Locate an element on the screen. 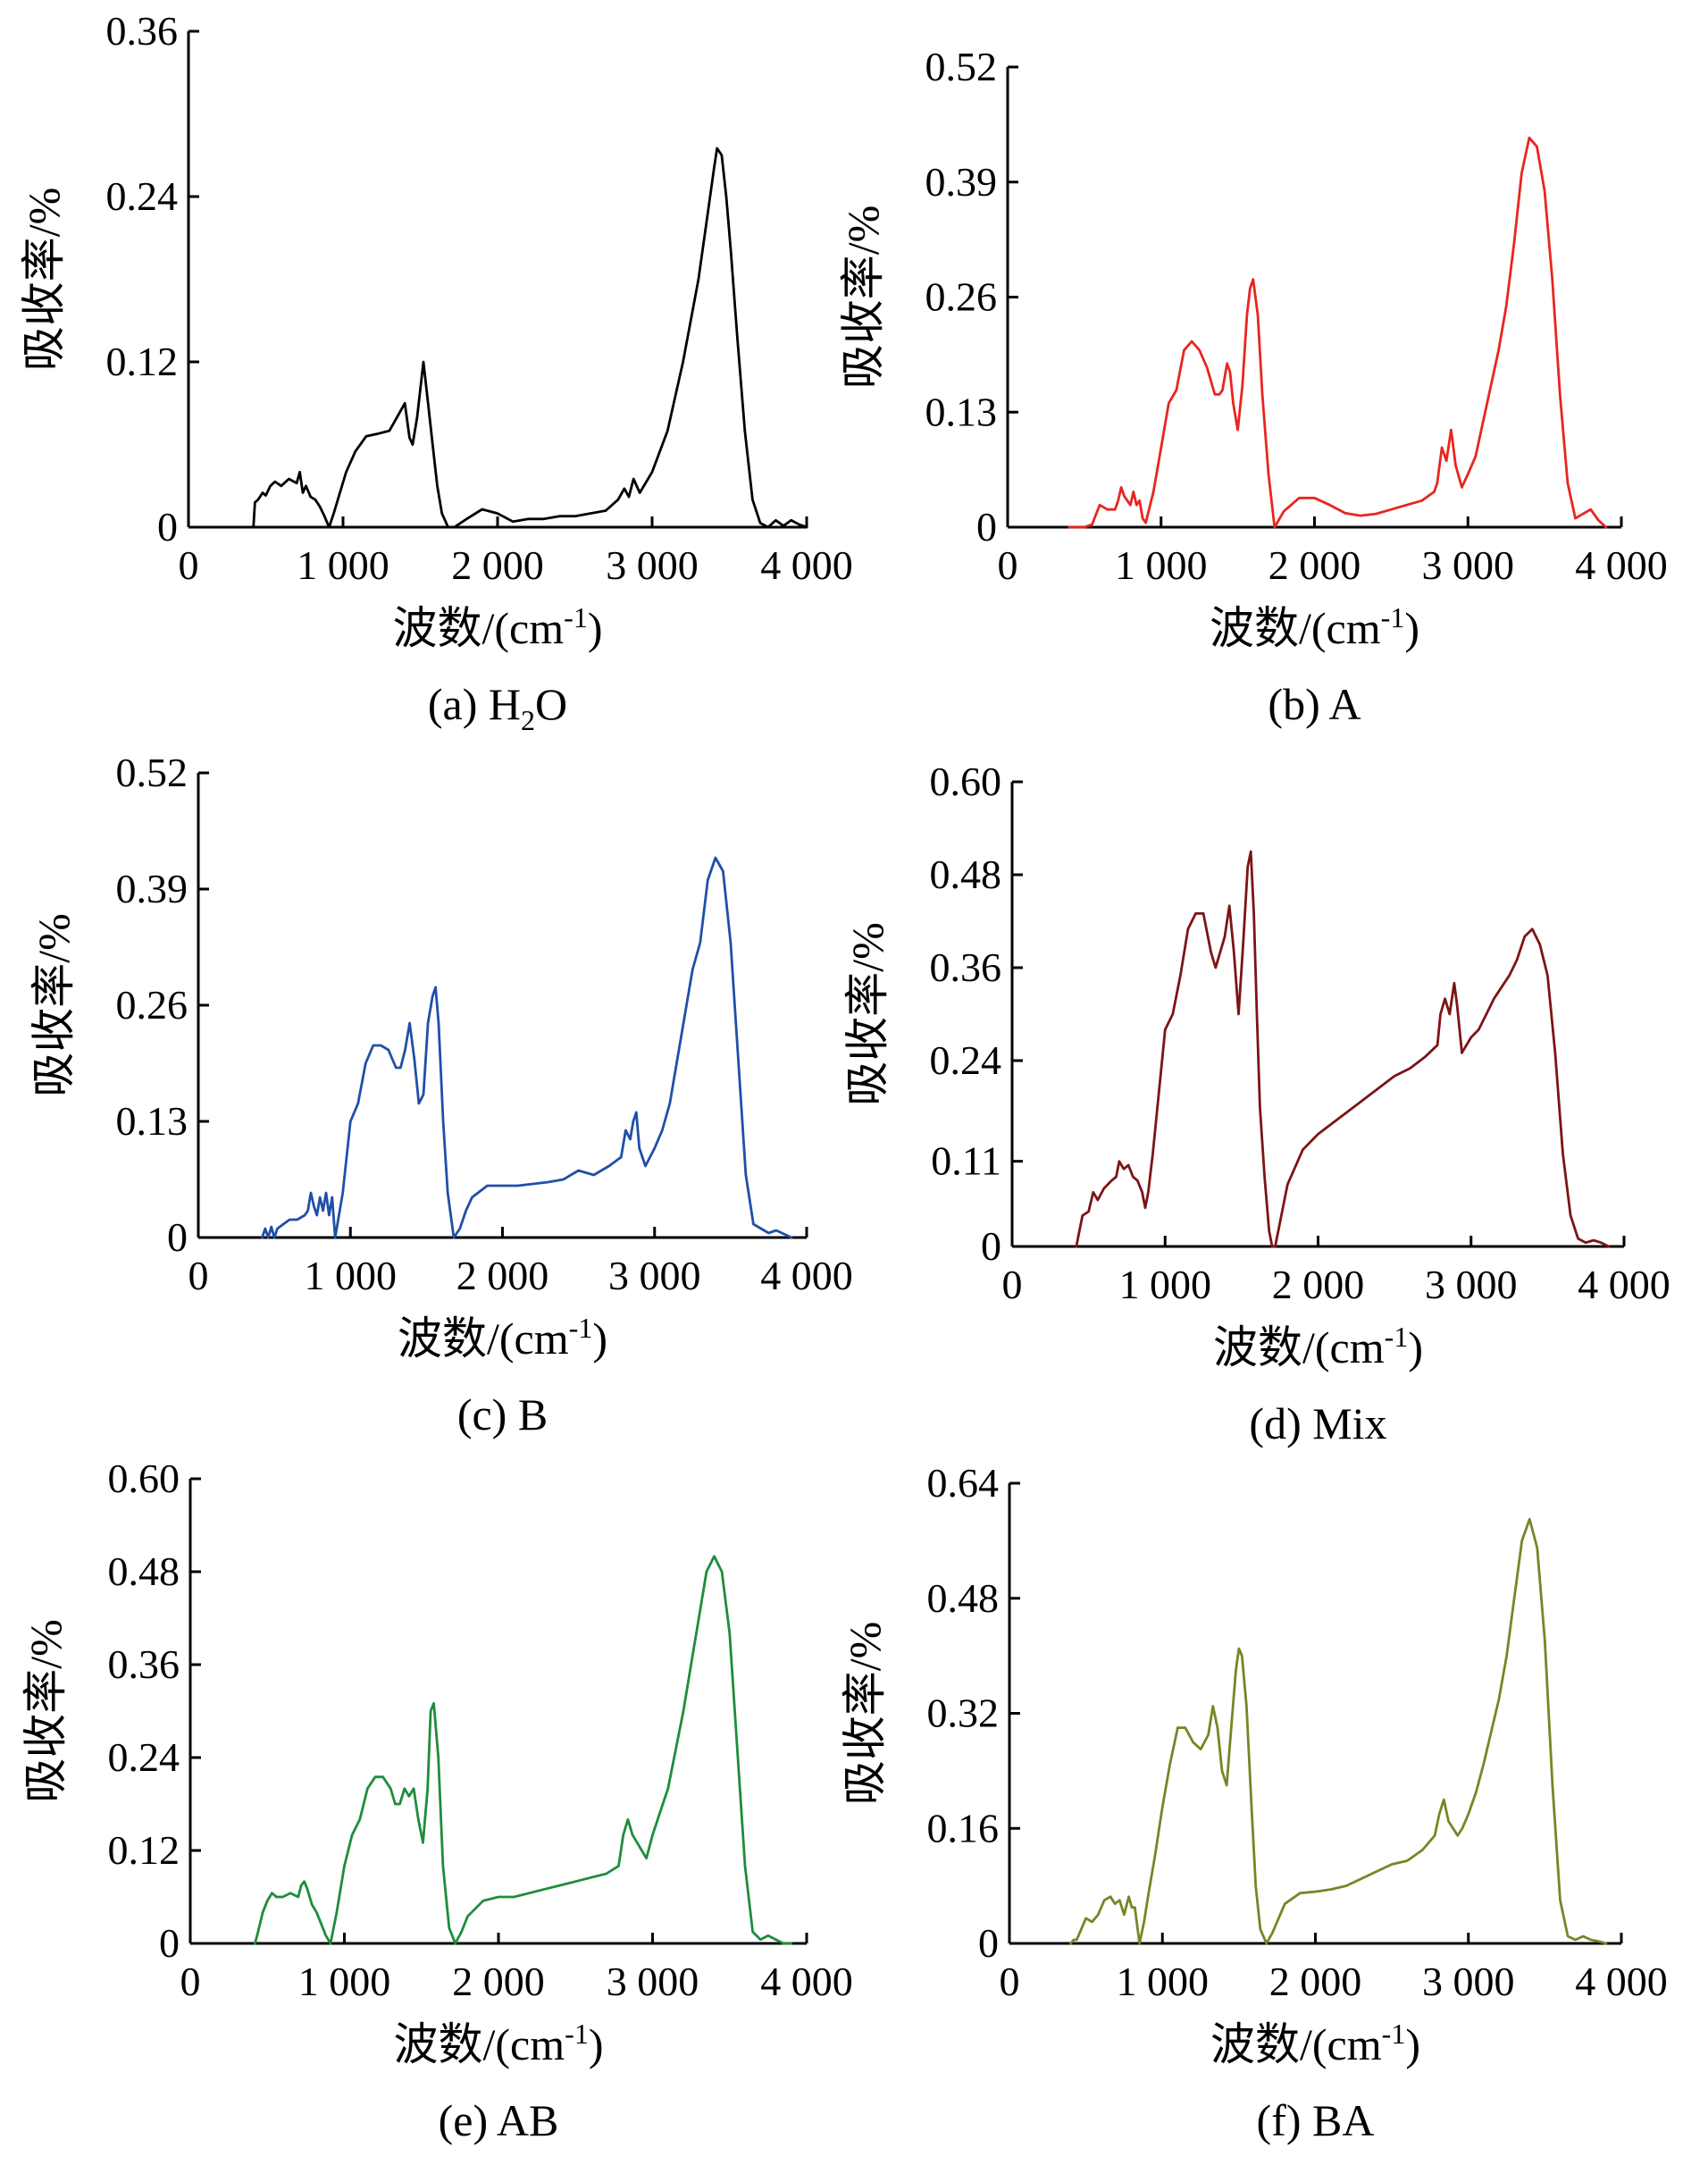 The width and height of the screenshot is (1708, 2165). caption-subscript: 2 is located at coordinates (528, 720).